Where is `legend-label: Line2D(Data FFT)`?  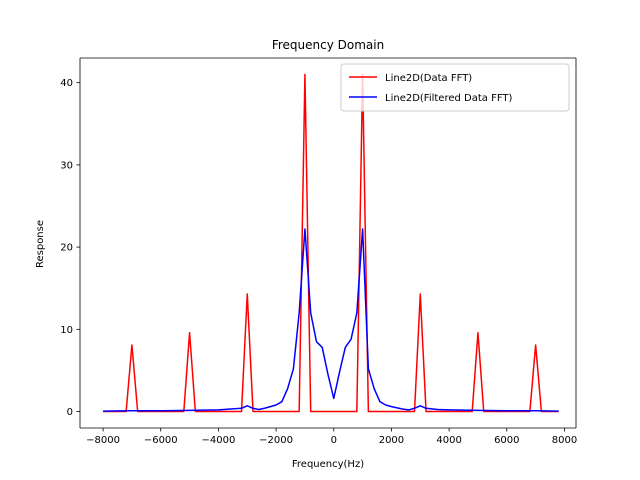 legend-label: Line2D(Data FFT) is located at coordinates (428, 78).